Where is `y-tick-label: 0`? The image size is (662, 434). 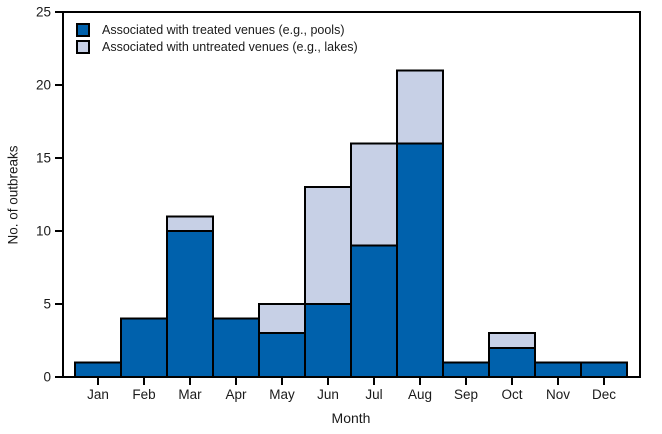 y-tick-label: 0 is located at coordinates (47, 377).